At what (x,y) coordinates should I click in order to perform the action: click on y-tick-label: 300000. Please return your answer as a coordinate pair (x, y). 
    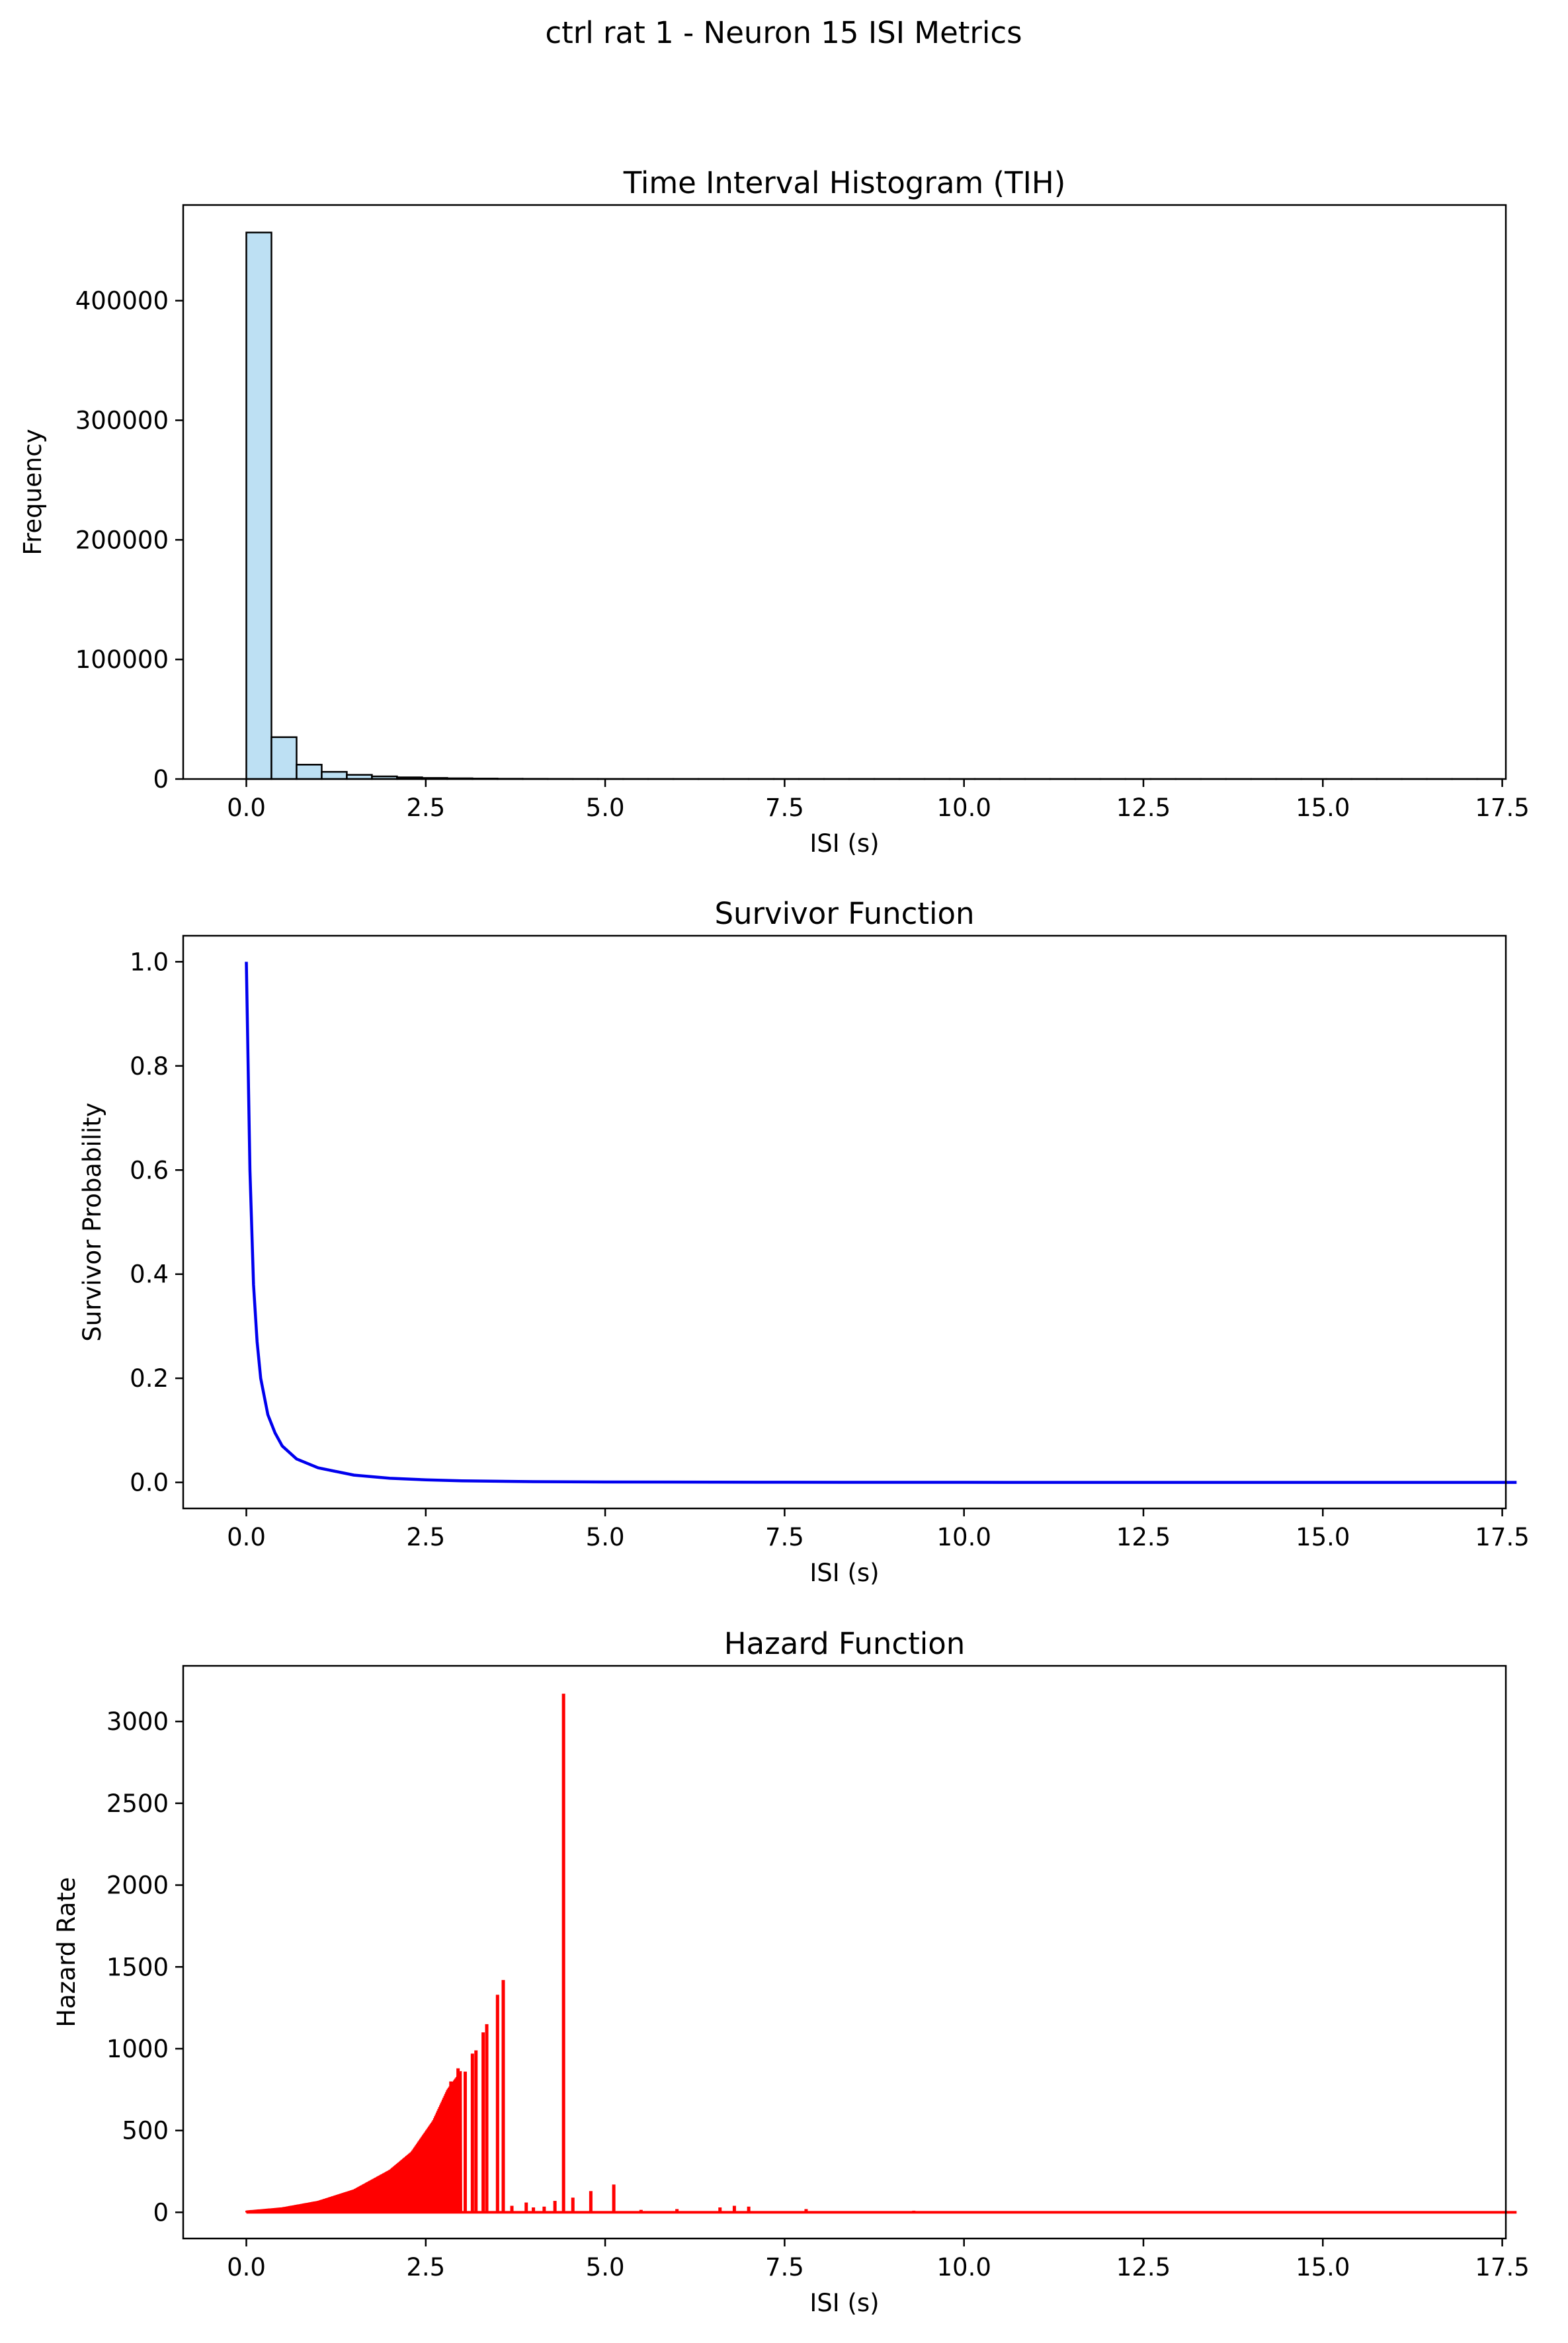
    Looking at the image, I should click on (122, 421).